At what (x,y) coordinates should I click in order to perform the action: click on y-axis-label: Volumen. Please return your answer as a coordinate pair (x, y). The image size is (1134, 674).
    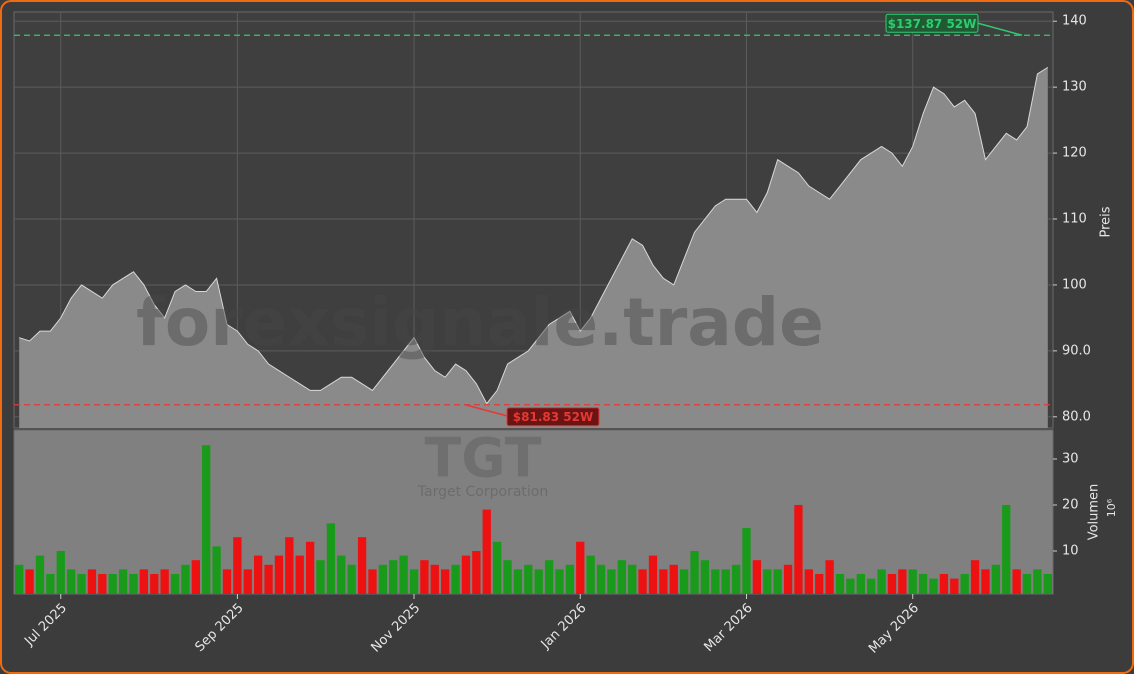
    Looking at the image, I should click on (1094, 512).